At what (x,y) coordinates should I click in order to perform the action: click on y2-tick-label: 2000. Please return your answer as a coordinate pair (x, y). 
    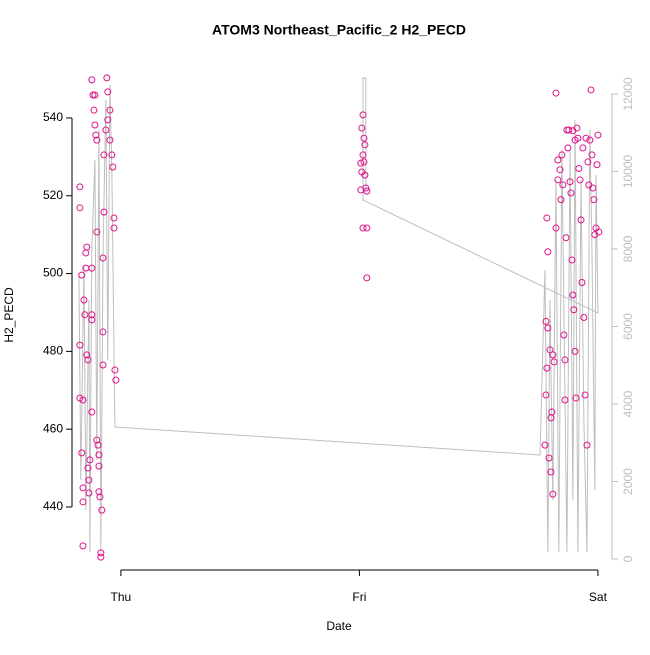
    Looking at the image, I should click on (628, 481).